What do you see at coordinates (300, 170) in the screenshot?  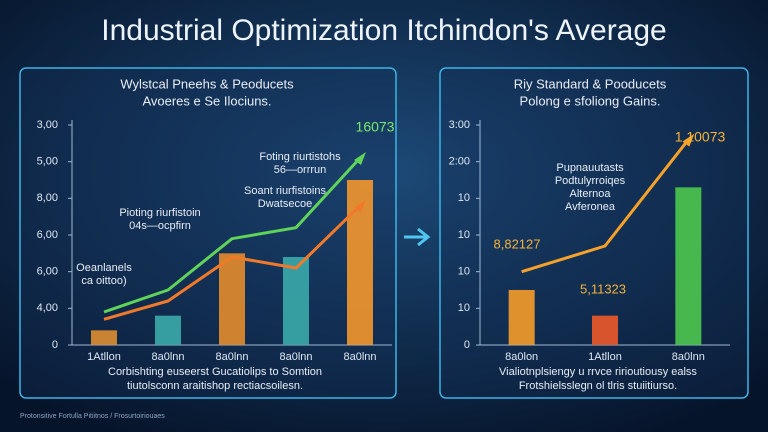 I see `annotation: 56—orrrun` at bounding box center [300, 170].